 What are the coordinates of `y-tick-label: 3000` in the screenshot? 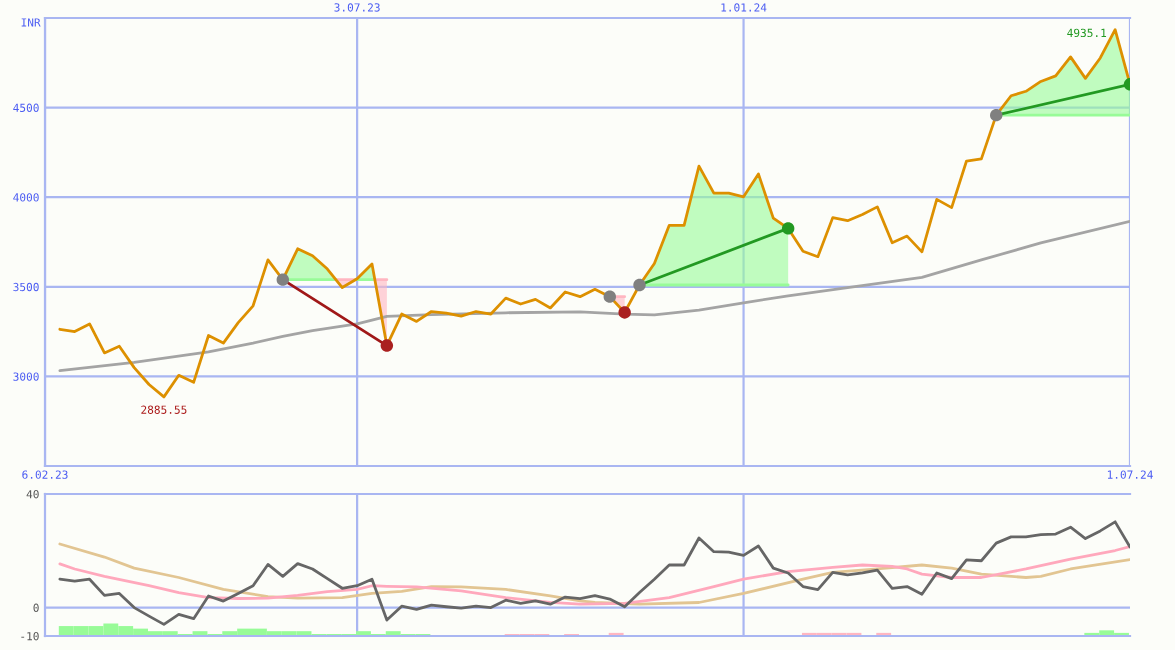 It's located at (26, 376).